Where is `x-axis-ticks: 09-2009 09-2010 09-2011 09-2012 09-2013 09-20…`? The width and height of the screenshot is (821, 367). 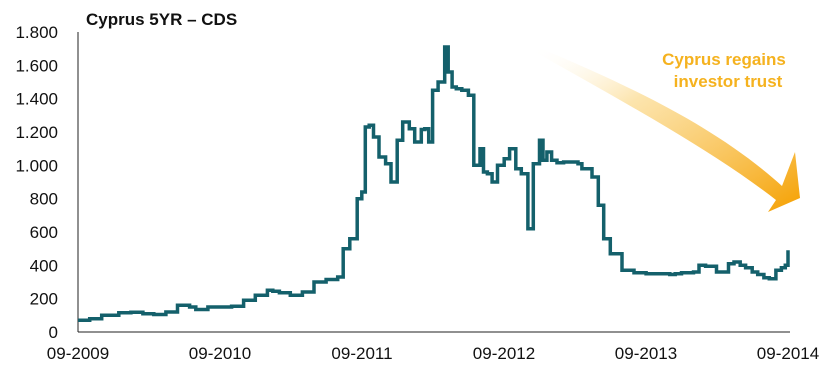
x-axis-ticks: 09-2009 09-2010 09-2011 09-2012 09-2013 09-20… is located at coordinates (433, 353).